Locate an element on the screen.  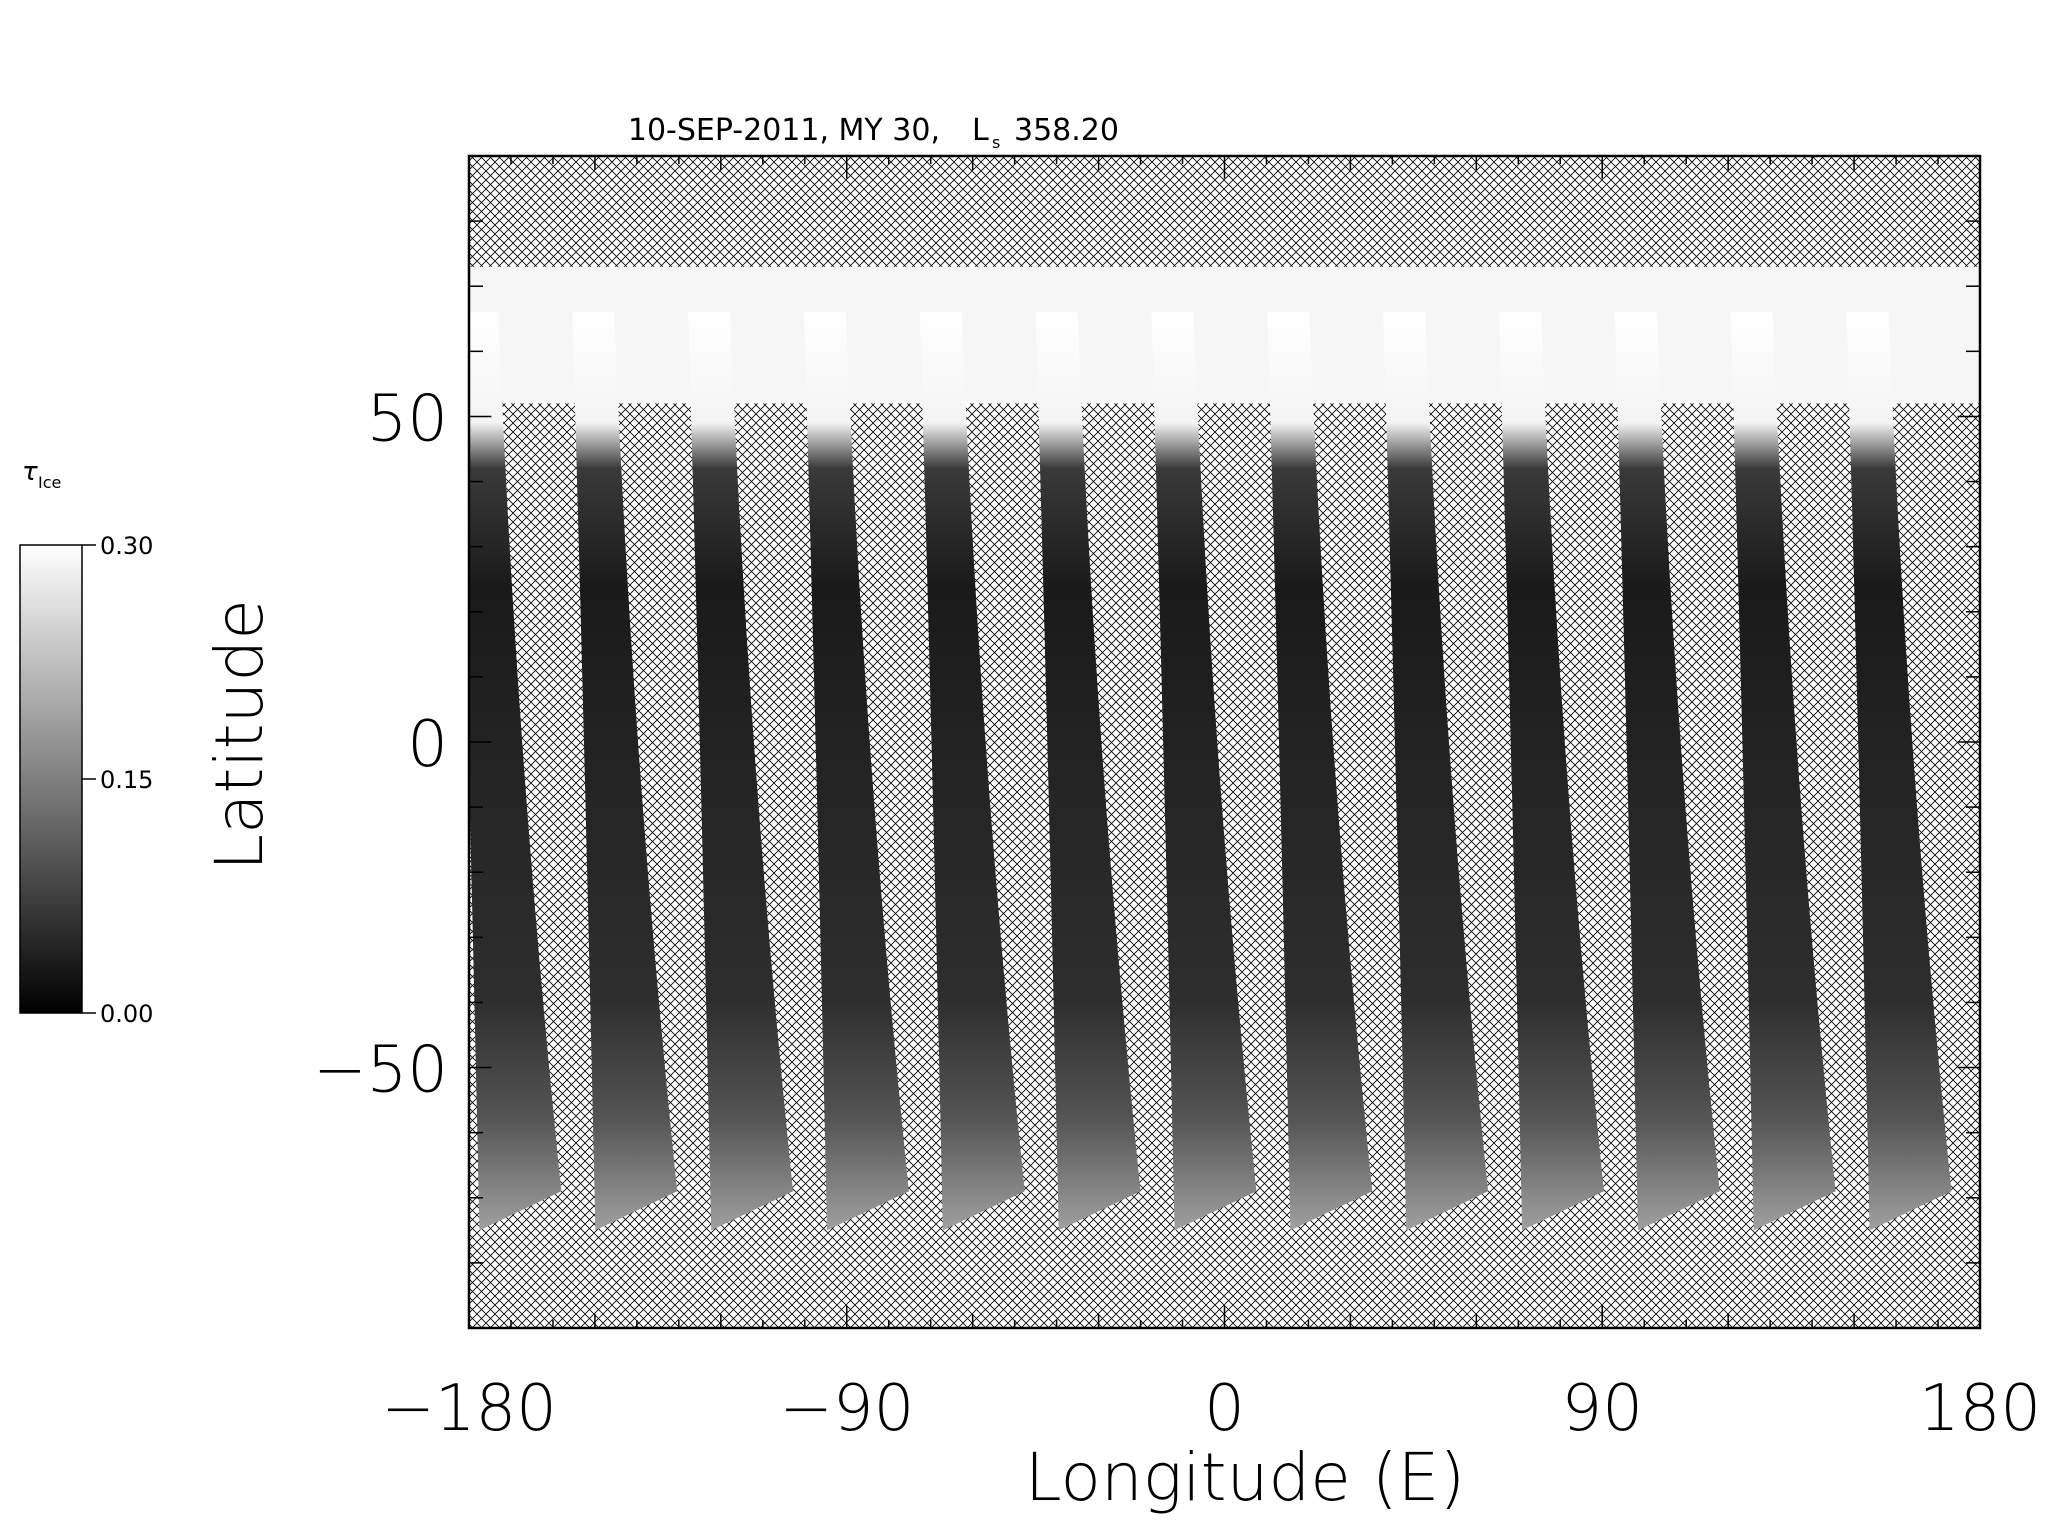
x-tick-label: 90 is located at coordinates (1602, 1409).